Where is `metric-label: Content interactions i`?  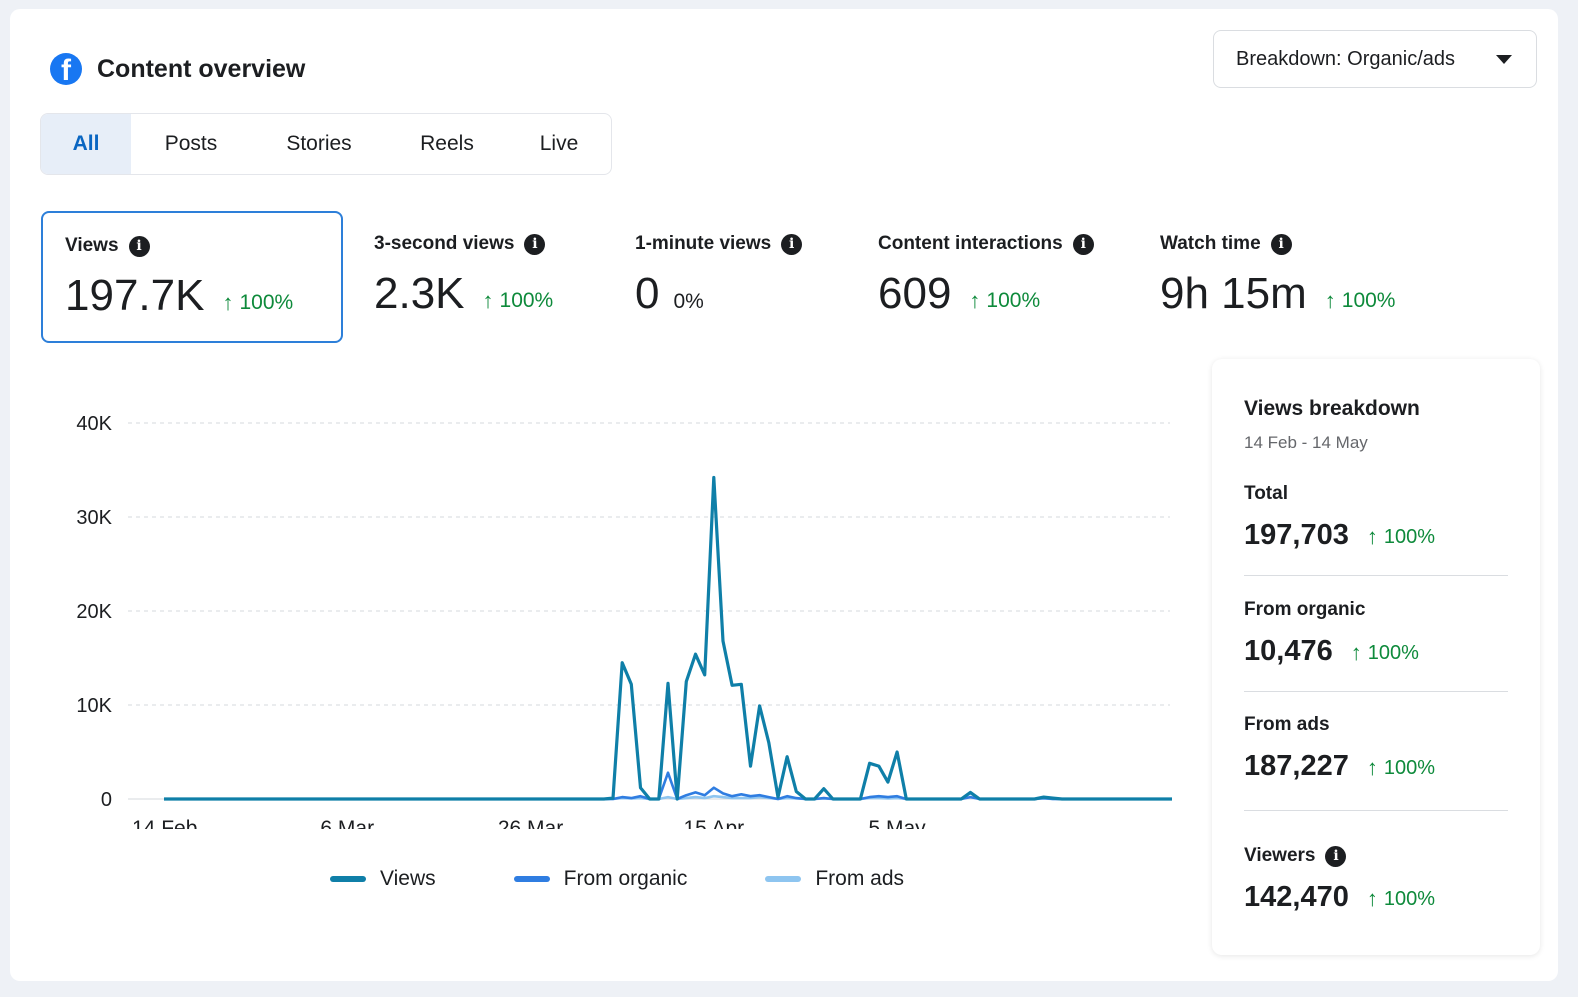
metric-label: Content interactions i is located at coordinates (1001, 244).